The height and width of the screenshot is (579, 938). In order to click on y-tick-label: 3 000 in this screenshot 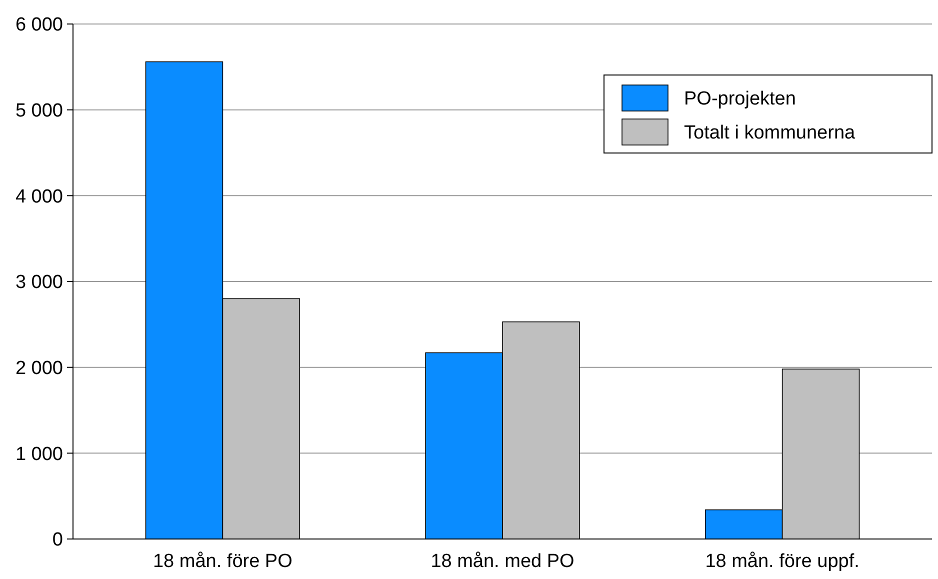, I will do `click(39, 283)`.